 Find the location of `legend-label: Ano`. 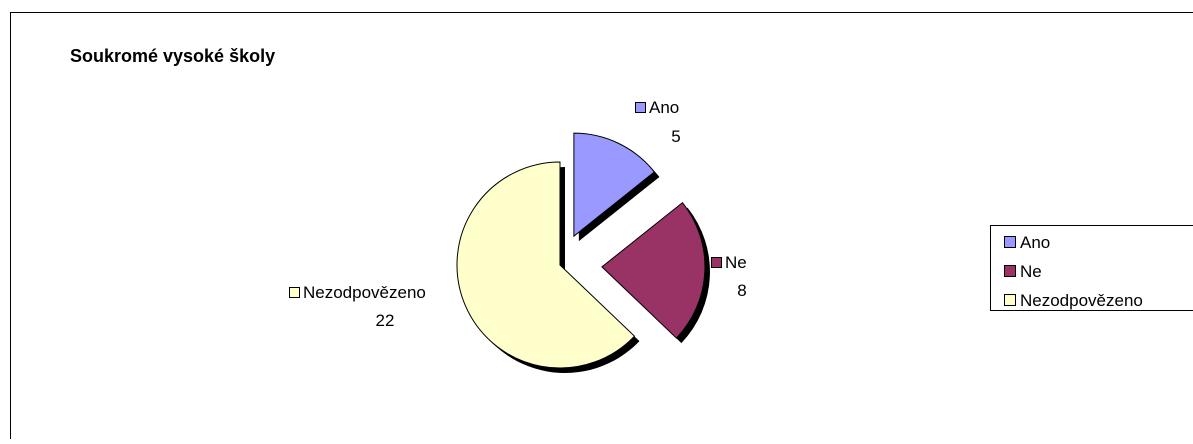

legend-label: Ano is located at coordinates (1035, 242).